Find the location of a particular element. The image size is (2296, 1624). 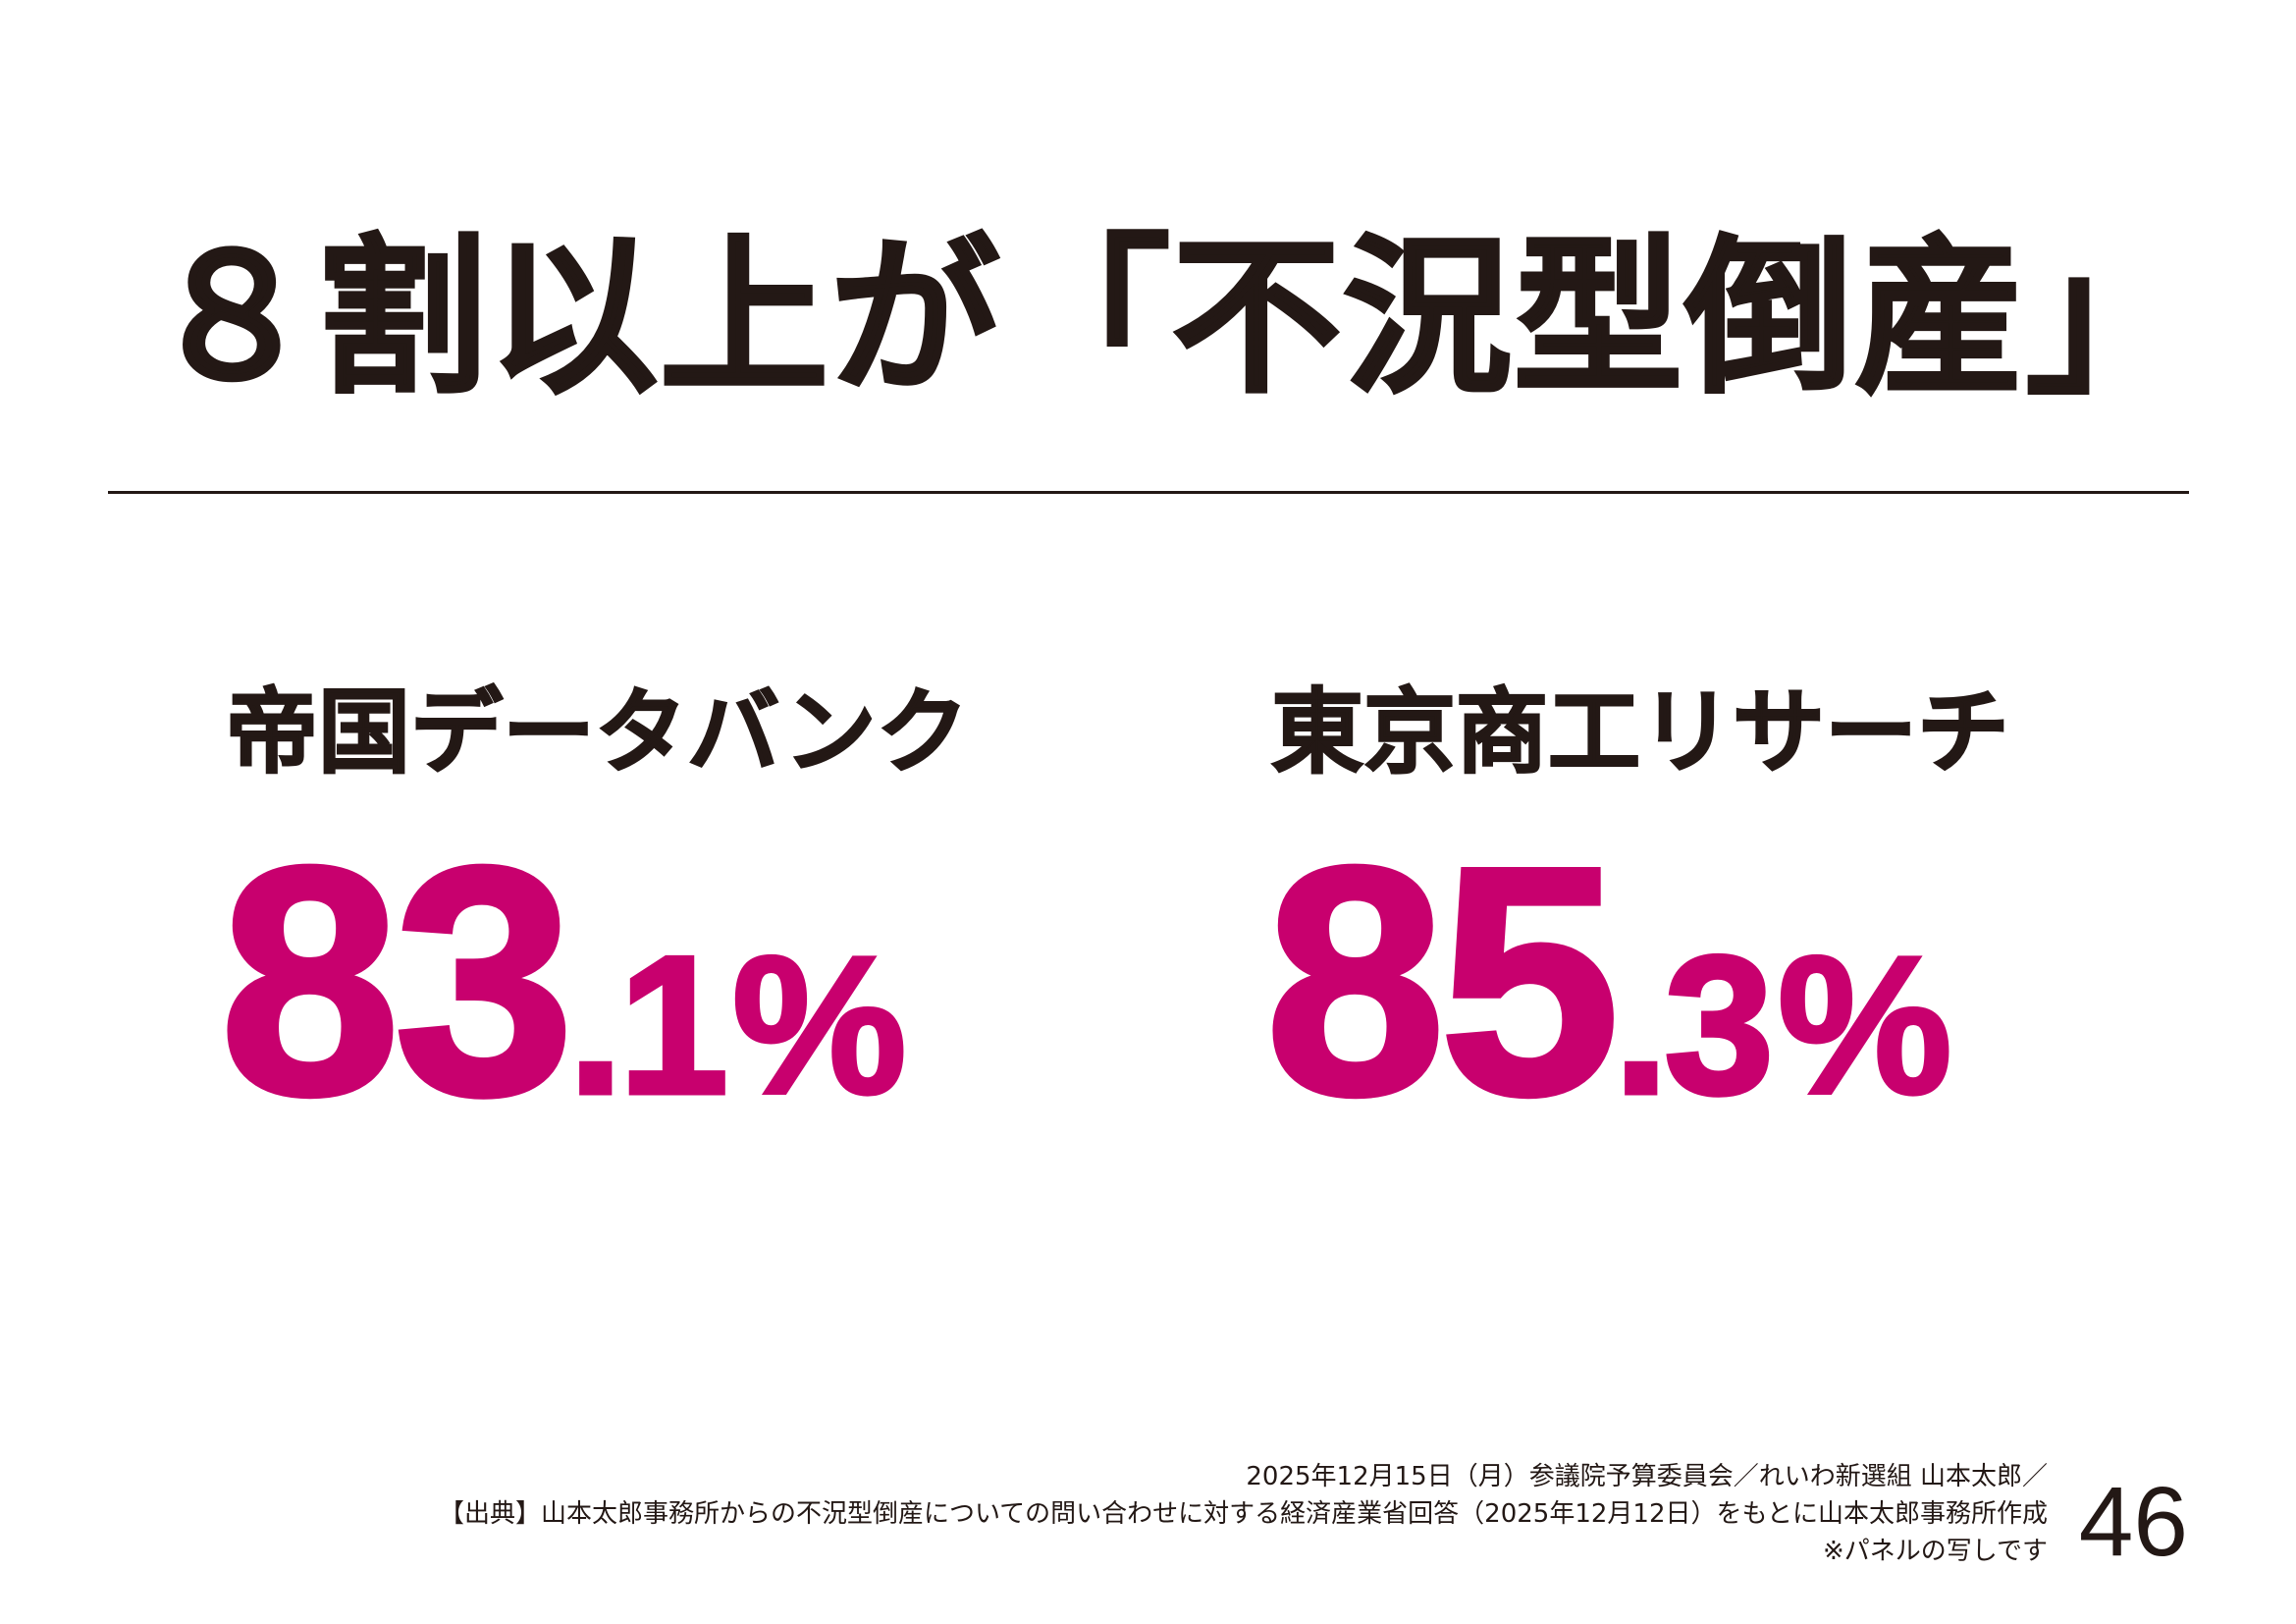

footer-date-line: 2025年12月15日（月）参議院予算委員会／れいわ新選組 山本太郎／ is located at coordinates (1647, 1476).